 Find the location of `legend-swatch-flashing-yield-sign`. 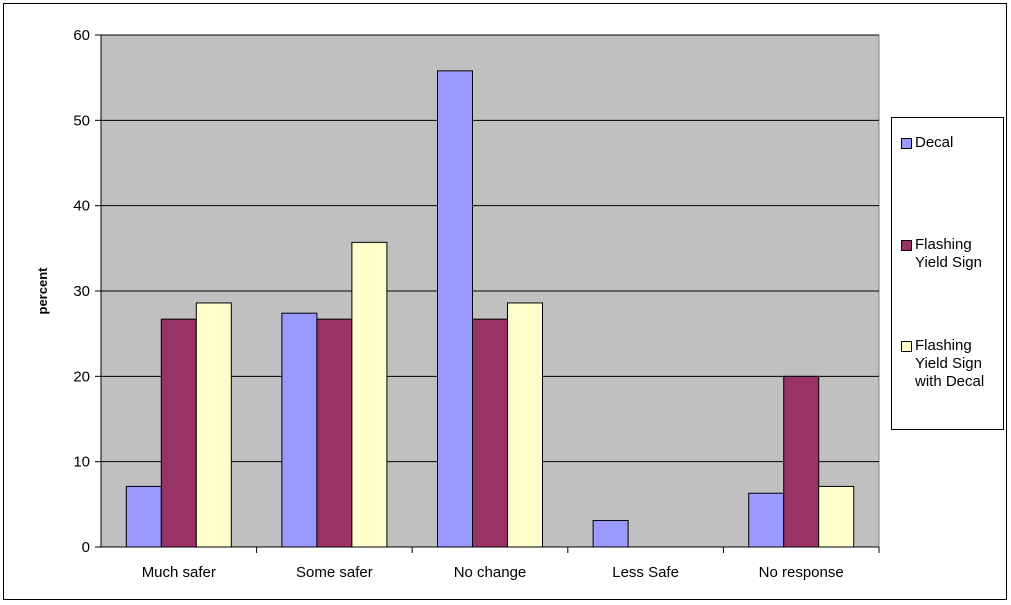

legend-swatch-flashing-yield-sign is located at coordinates (906, 245).